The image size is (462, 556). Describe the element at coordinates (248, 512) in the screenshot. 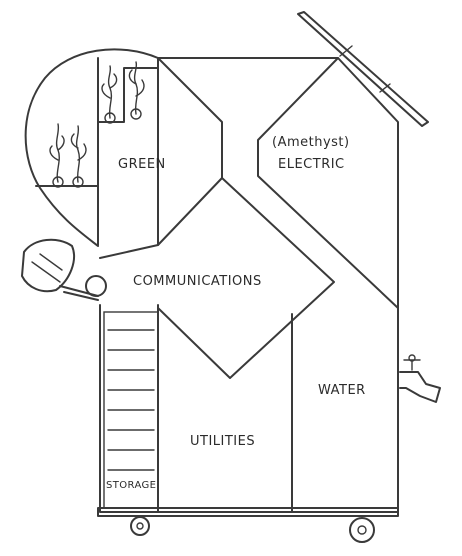

I see `cart-base` at that location.